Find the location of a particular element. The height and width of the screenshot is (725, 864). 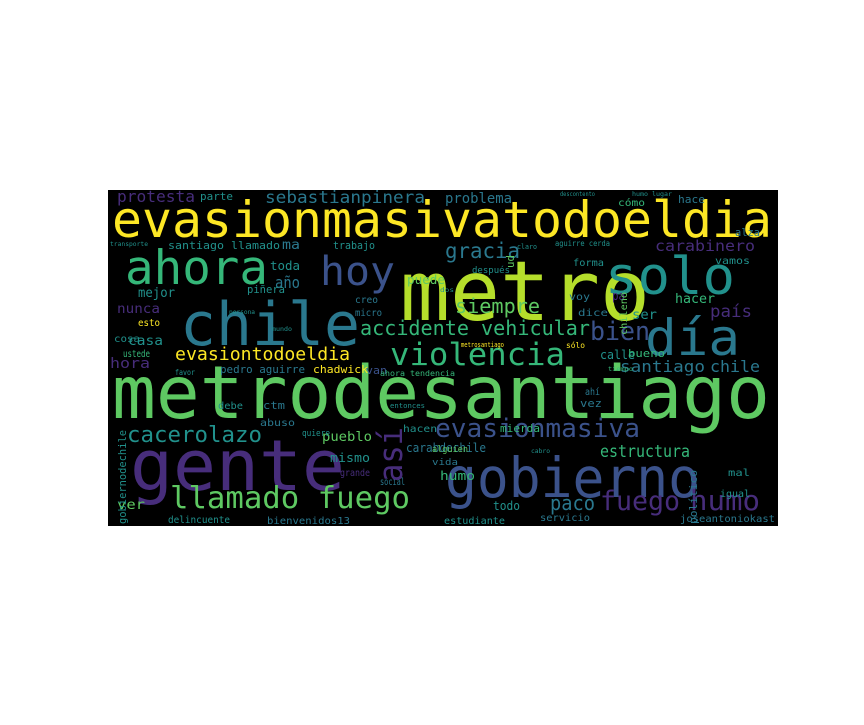

word: mierda is located at coordinates (520, 428).